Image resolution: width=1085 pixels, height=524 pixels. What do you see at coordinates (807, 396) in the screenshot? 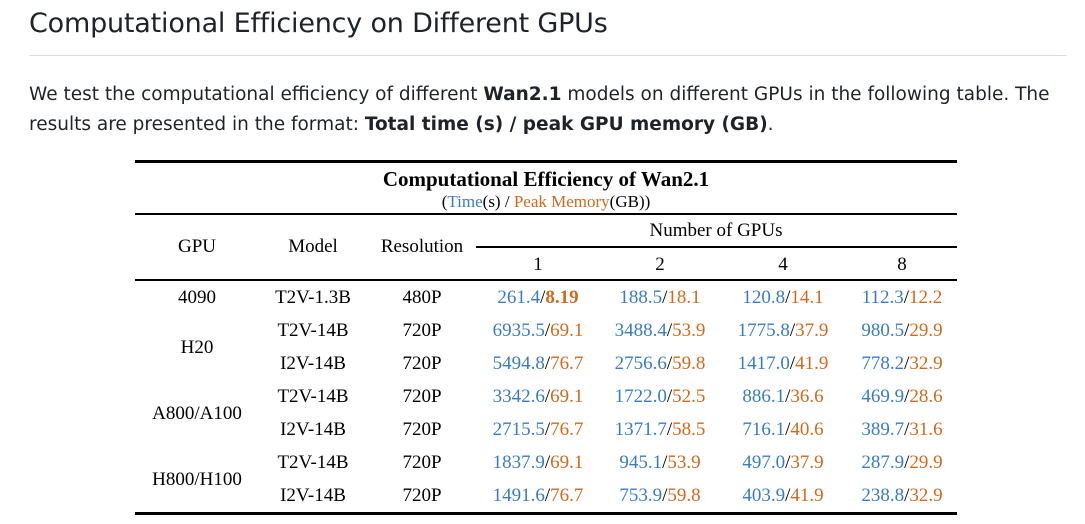
I see `memory-value: 36.6` at bounding box center [807, 396].